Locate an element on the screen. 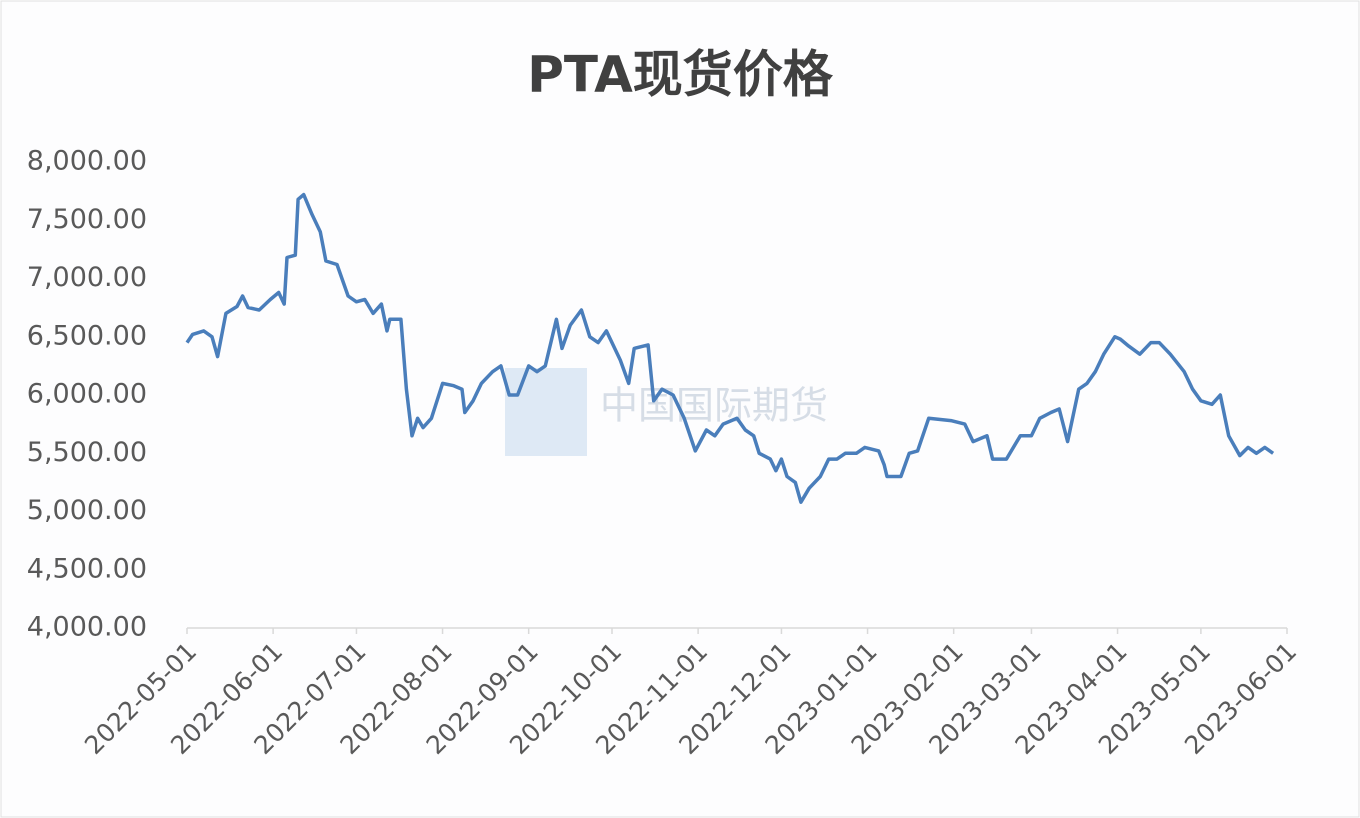 The height and width of the screenshot is (818, 1360). watermark-logo is located at coordinates (546, 412).